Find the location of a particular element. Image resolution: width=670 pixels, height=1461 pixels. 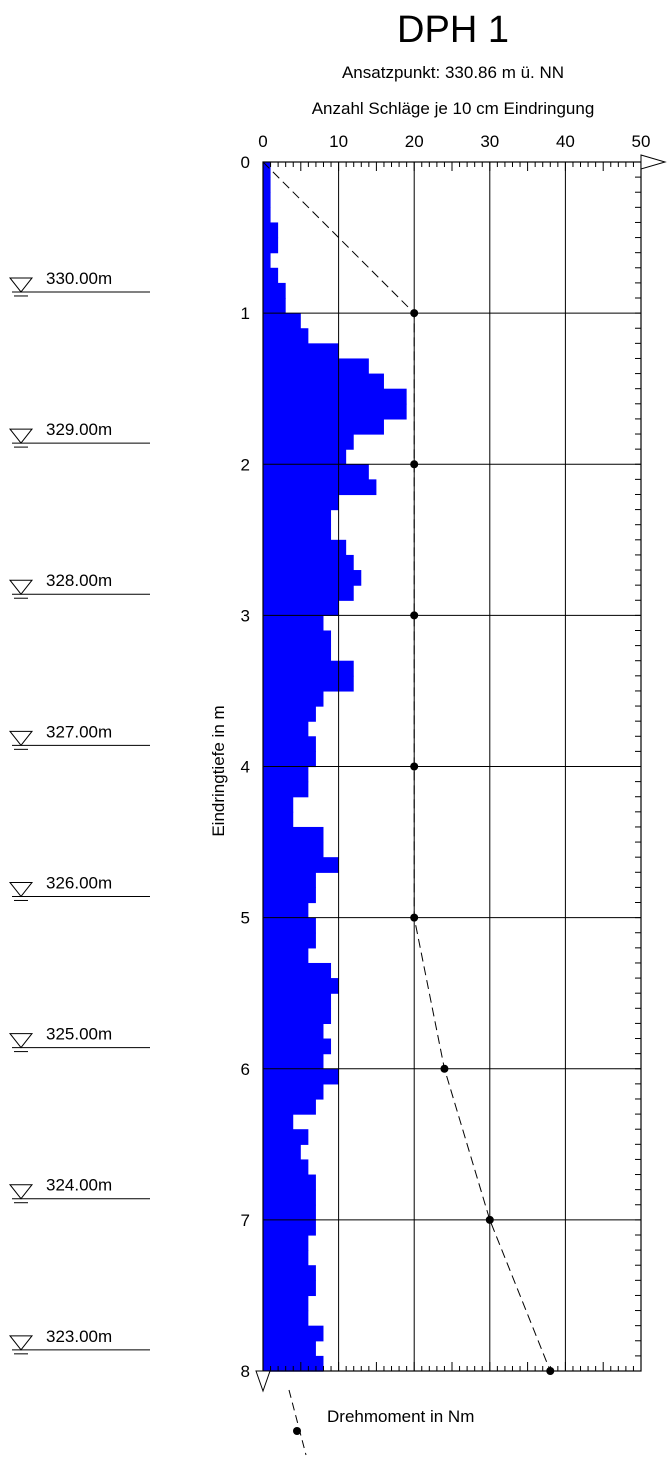

elevation-label: 323.00m is located at coordinates (79, 1336).